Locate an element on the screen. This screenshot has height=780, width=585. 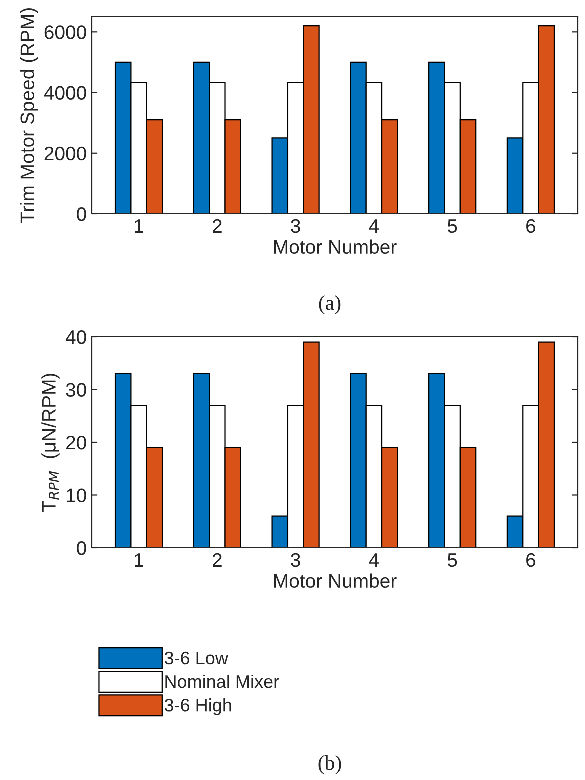
legend-label: 3-6 Low is located at coordinates (196, 658).